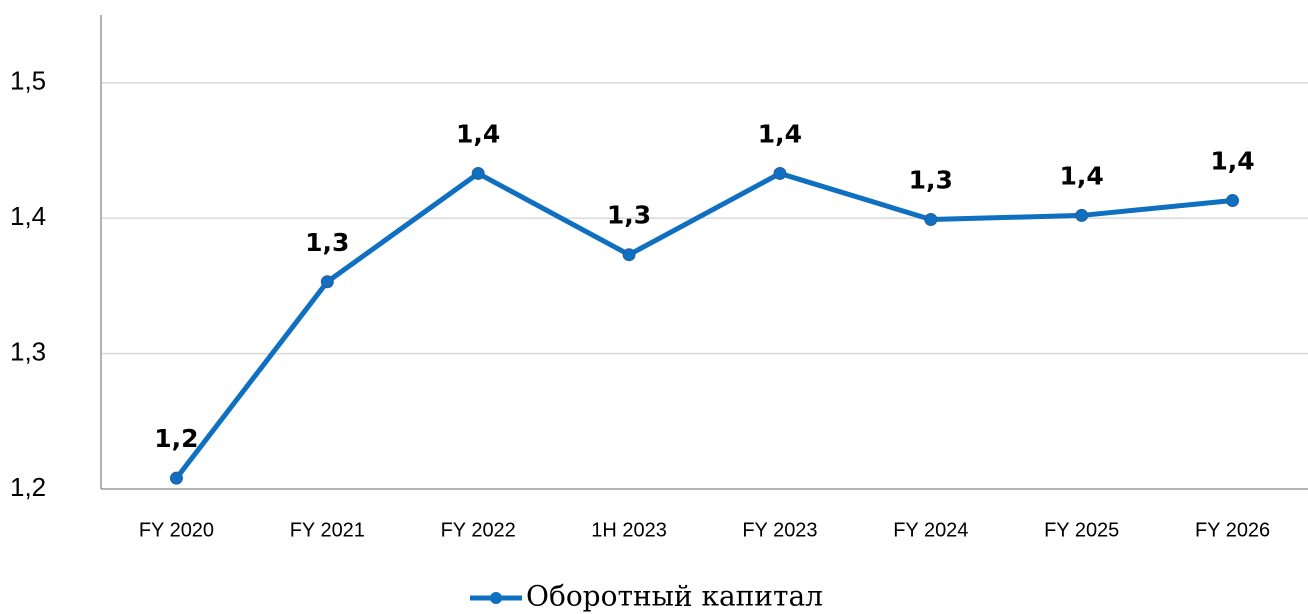 This screenshot has width=1308, height=614. Describe the element at coordinates (1081, 530) in the screenshot. I see `x-tick-label: FY 2025` at that location.